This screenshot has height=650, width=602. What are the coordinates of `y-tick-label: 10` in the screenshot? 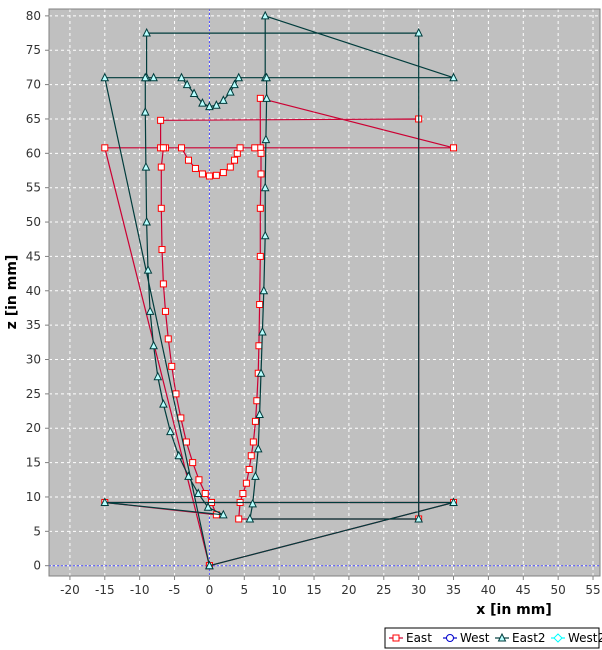 It's located at (33, 497).